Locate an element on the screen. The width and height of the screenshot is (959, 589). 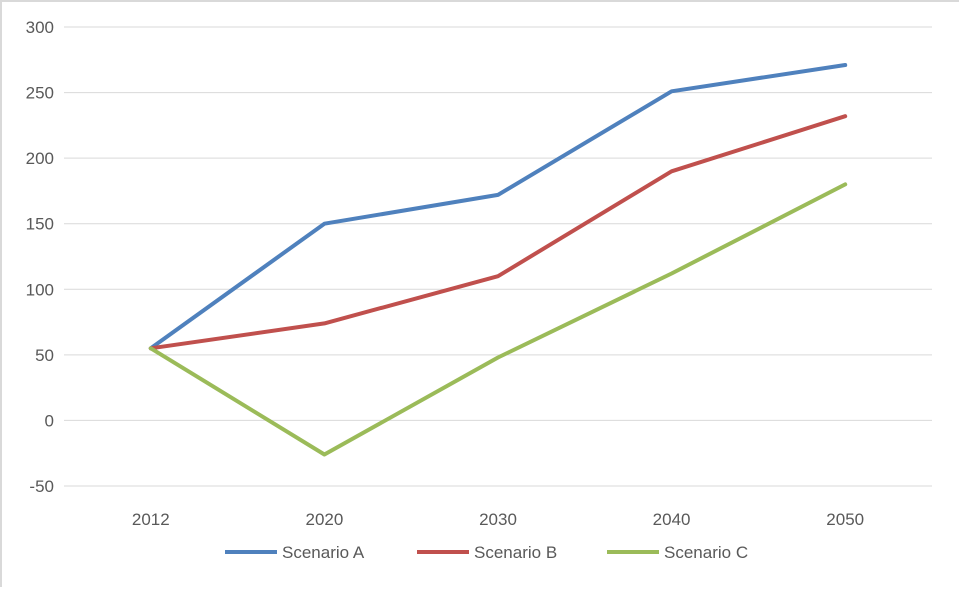
x-tick-label: 2030 is located at coordinates (498, 519).